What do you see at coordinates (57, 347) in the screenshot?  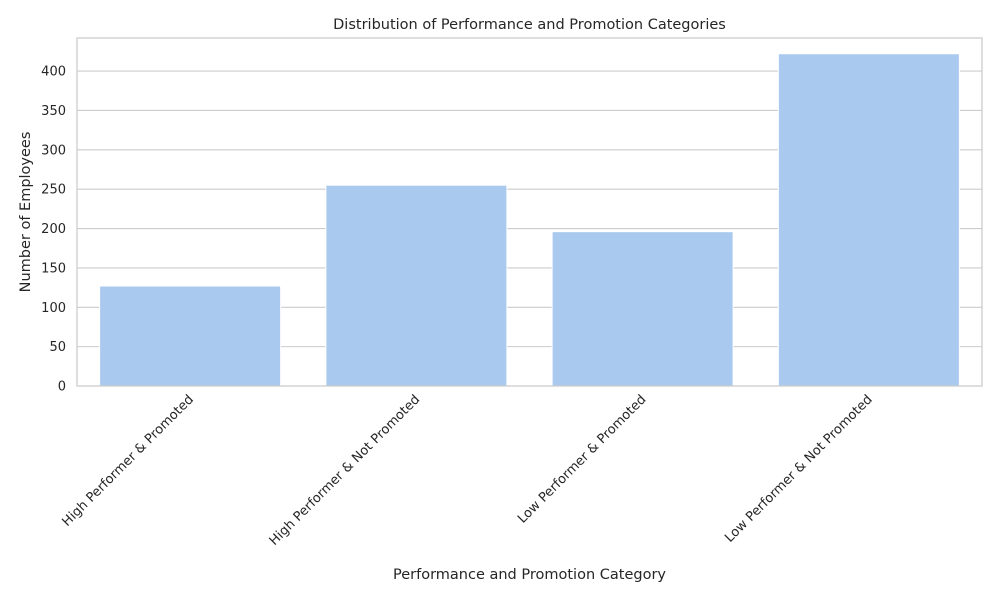 I see `y-tick-label: 50` at bounding box center [57, 347].